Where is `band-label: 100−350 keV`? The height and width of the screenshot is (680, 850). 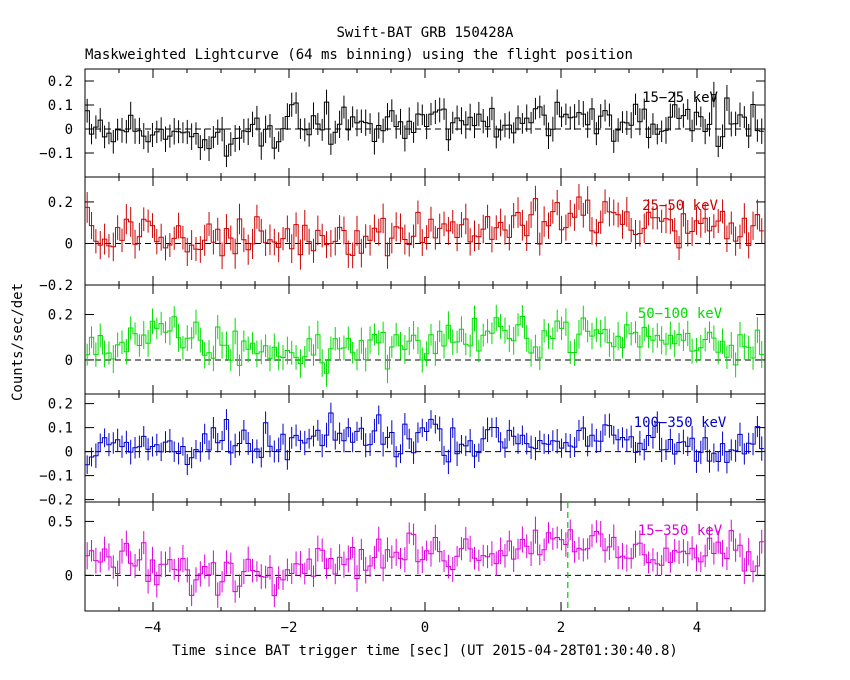 band-label: 100−350 keV is located at coordinates (680, 423).